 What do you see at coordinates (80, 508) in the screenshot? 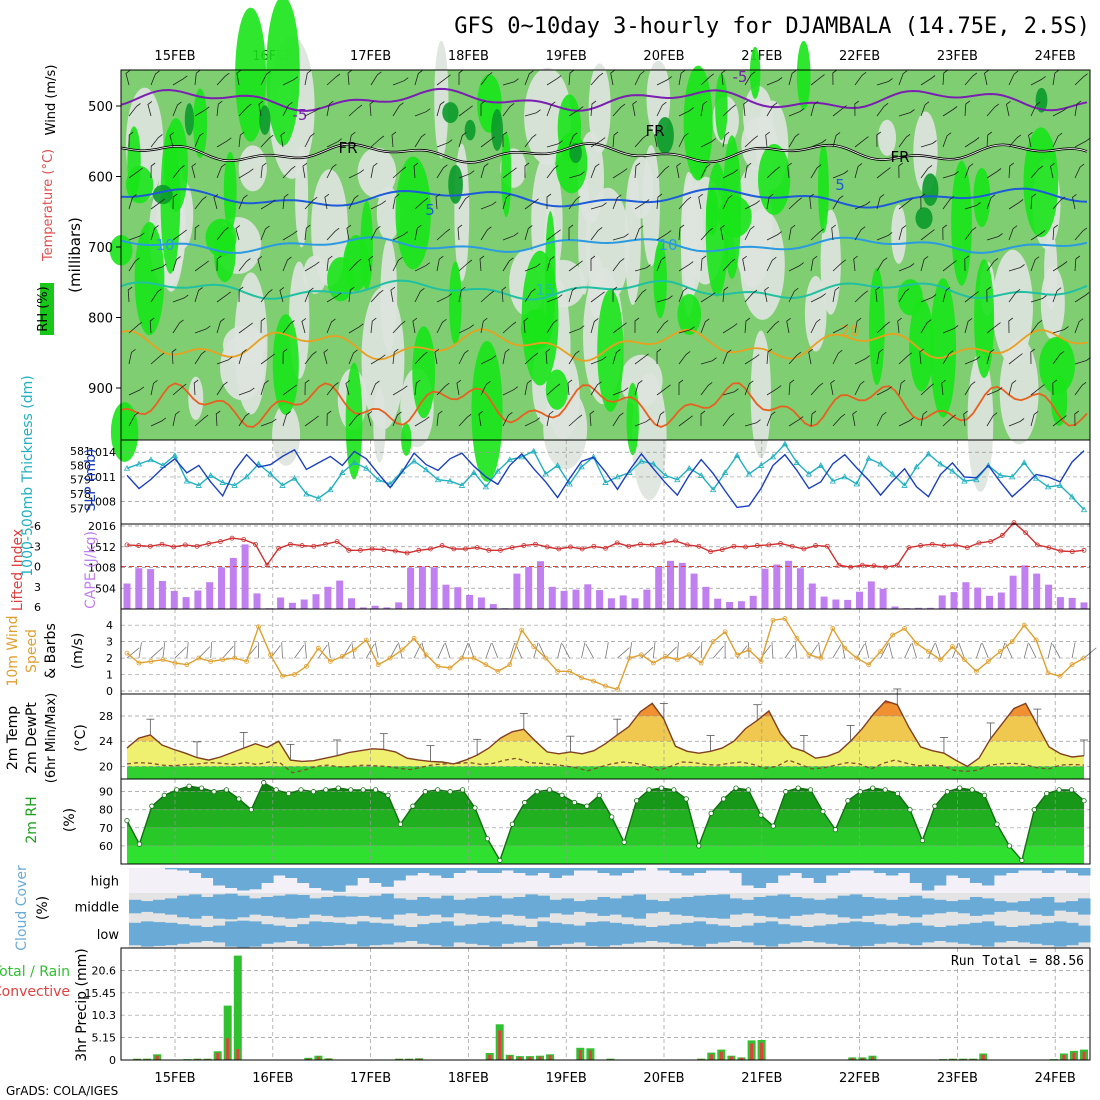
I see `tick-label-left: 577` at bounding box center [80, 508].